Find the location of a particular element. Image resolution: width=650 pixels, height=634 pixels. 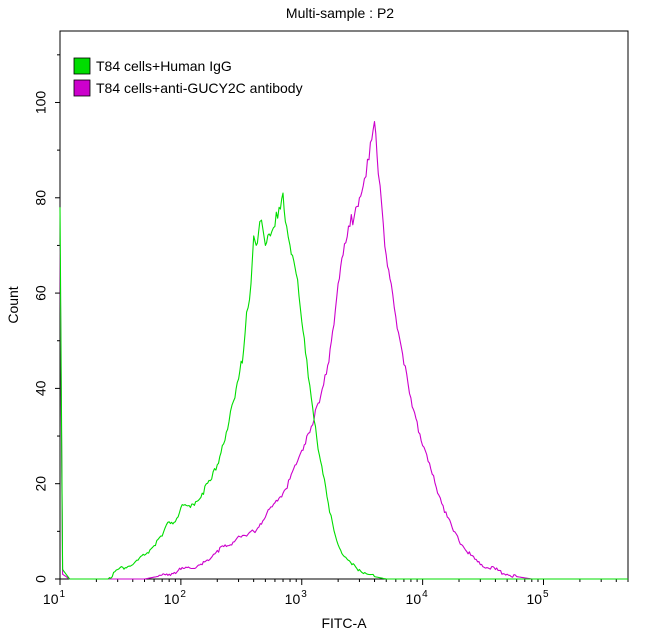

legend-label: T84 cells+Human IgG is located at coordinates (164, 66).